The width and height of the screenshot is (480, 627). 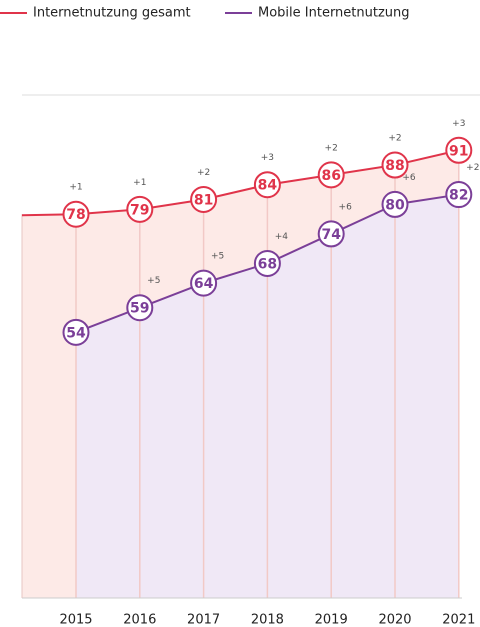 I want to click on x-tick-label: 2015, so click(x=75, y=620).